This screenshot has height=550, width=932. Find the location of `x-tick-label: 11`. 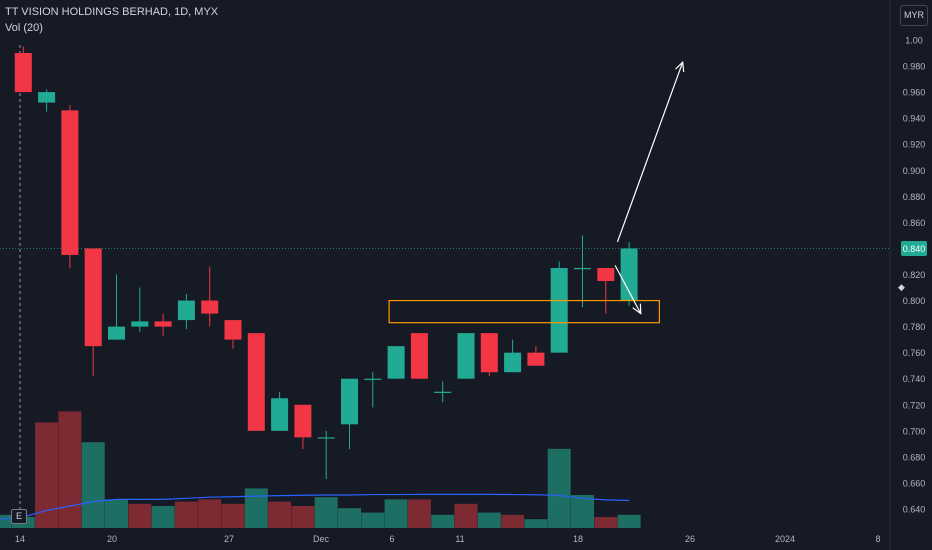

x-tick-label: 11 is located at coordinates (459, 539).